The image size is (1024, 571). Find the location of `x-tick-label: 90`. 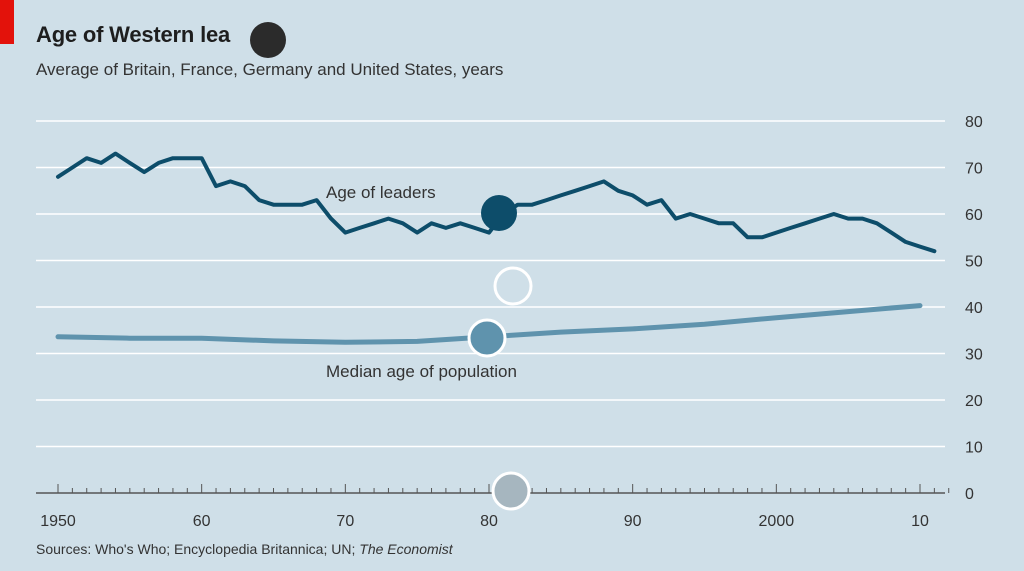

x-tick-label: 90 is located at coordinates (633, 521).